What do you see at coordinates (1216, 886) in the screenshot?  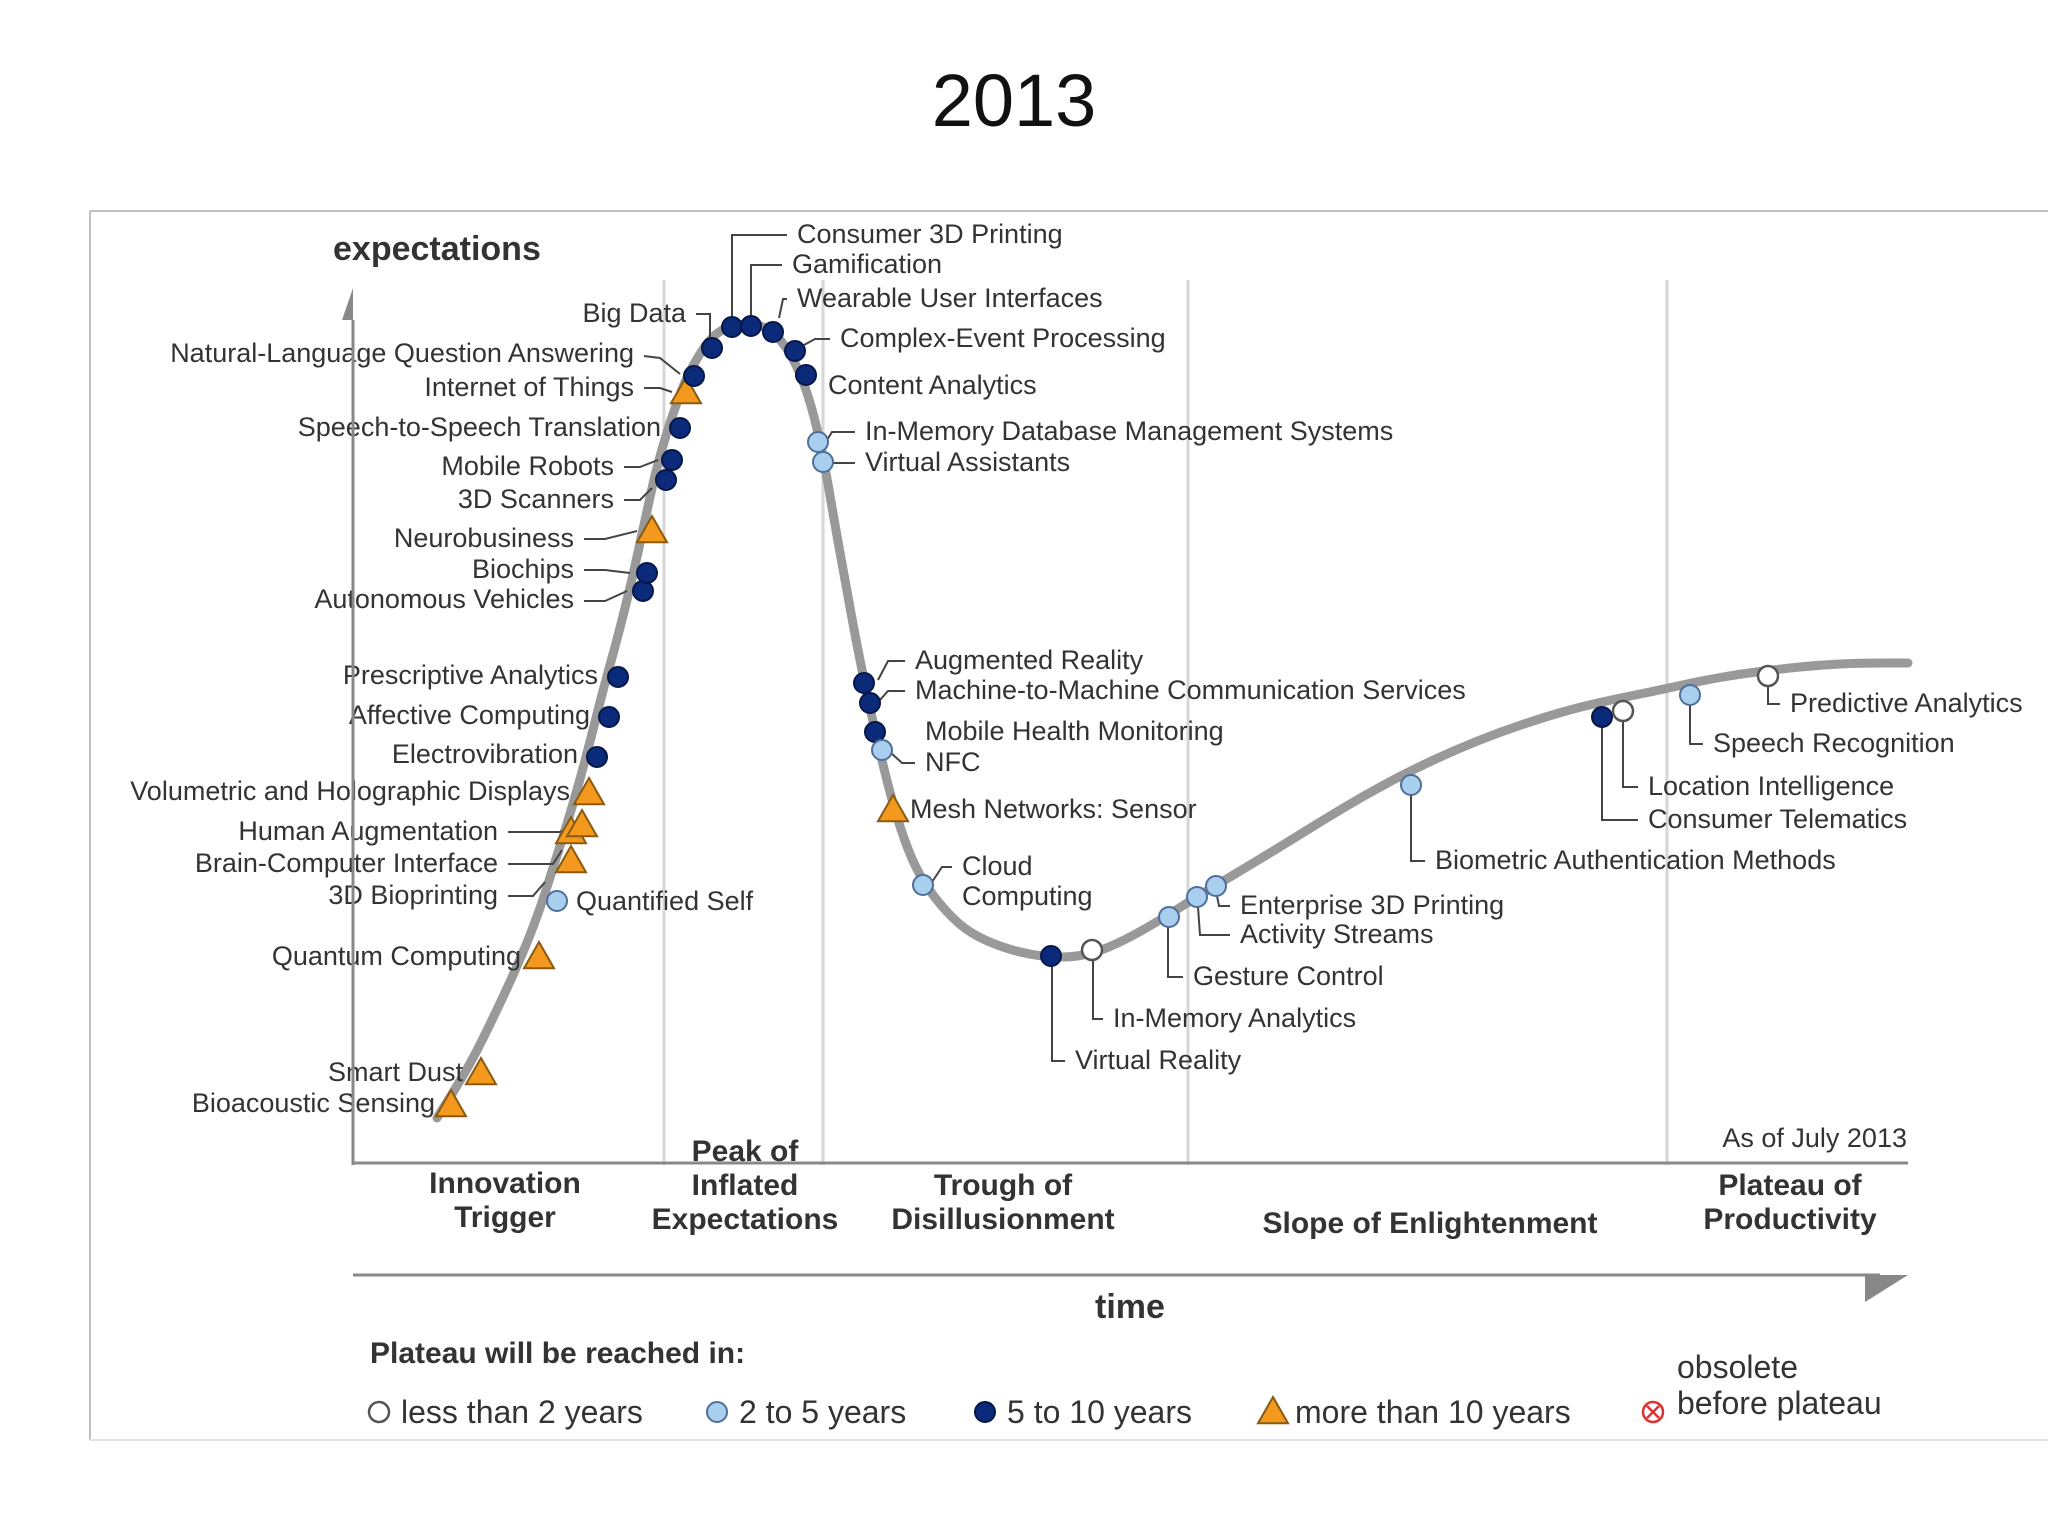 I see `enterprise-3d-printing-marker` at bounding box center [1216, 886].